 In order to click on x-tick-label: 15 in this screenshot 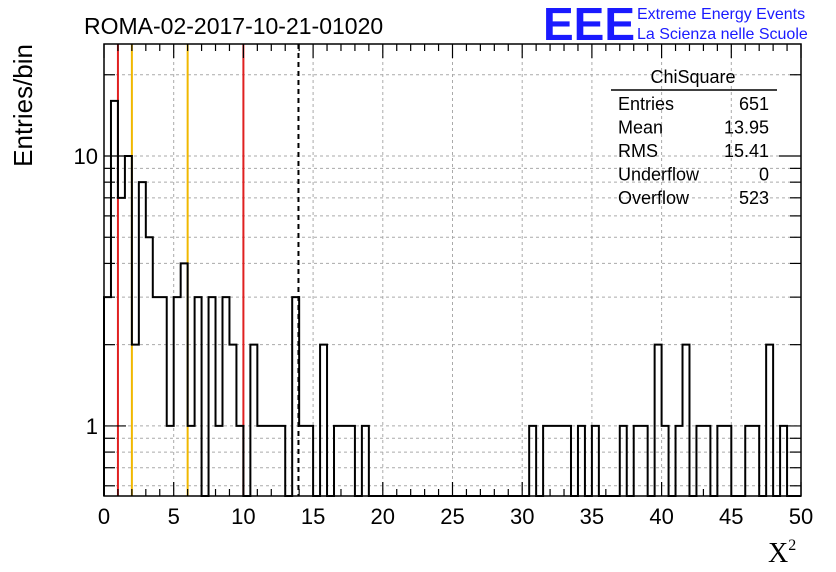, I will do `click(313, 516)`.